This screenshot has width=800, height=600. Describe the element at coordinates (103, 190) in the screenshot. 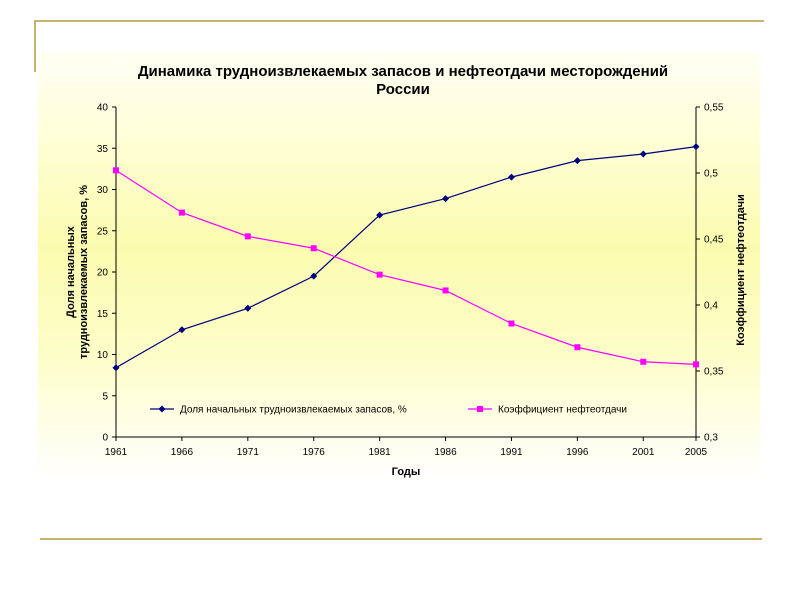

I see `left-tick-label: 30` at that location.